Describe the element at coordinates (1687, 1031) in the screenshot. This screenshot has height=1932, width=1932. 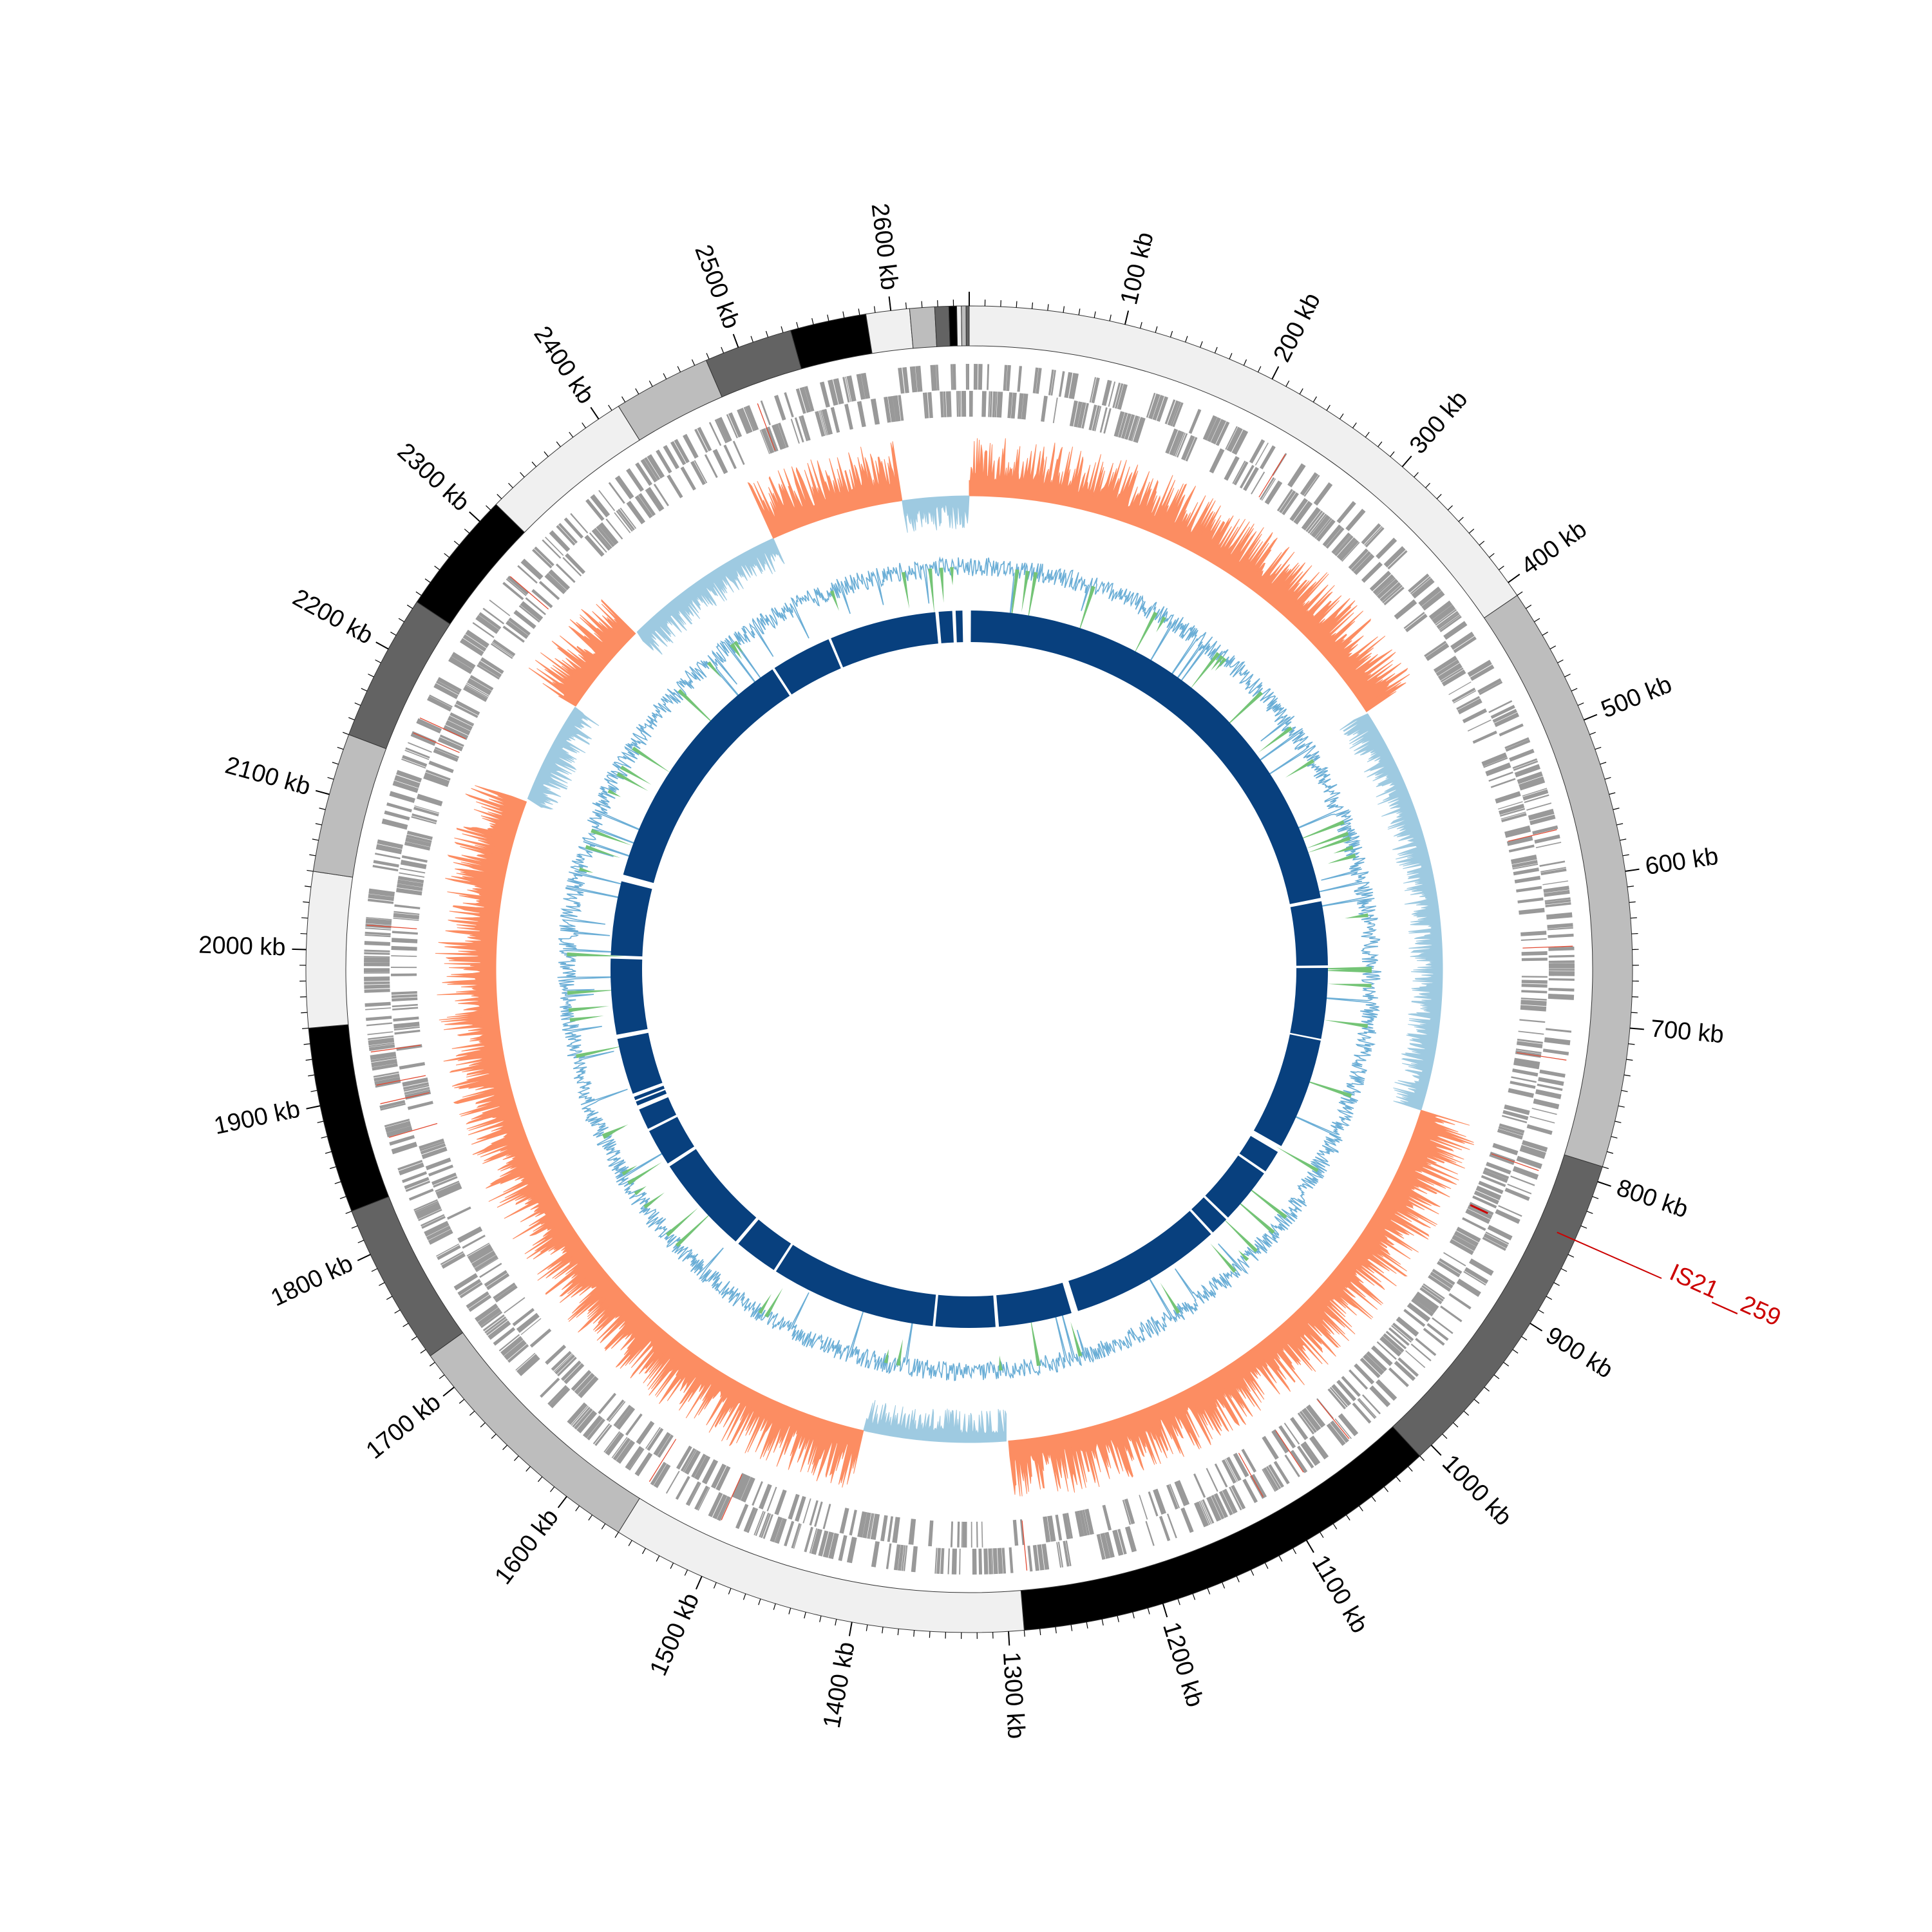
I see `tick-label: 700 kb` at that location.